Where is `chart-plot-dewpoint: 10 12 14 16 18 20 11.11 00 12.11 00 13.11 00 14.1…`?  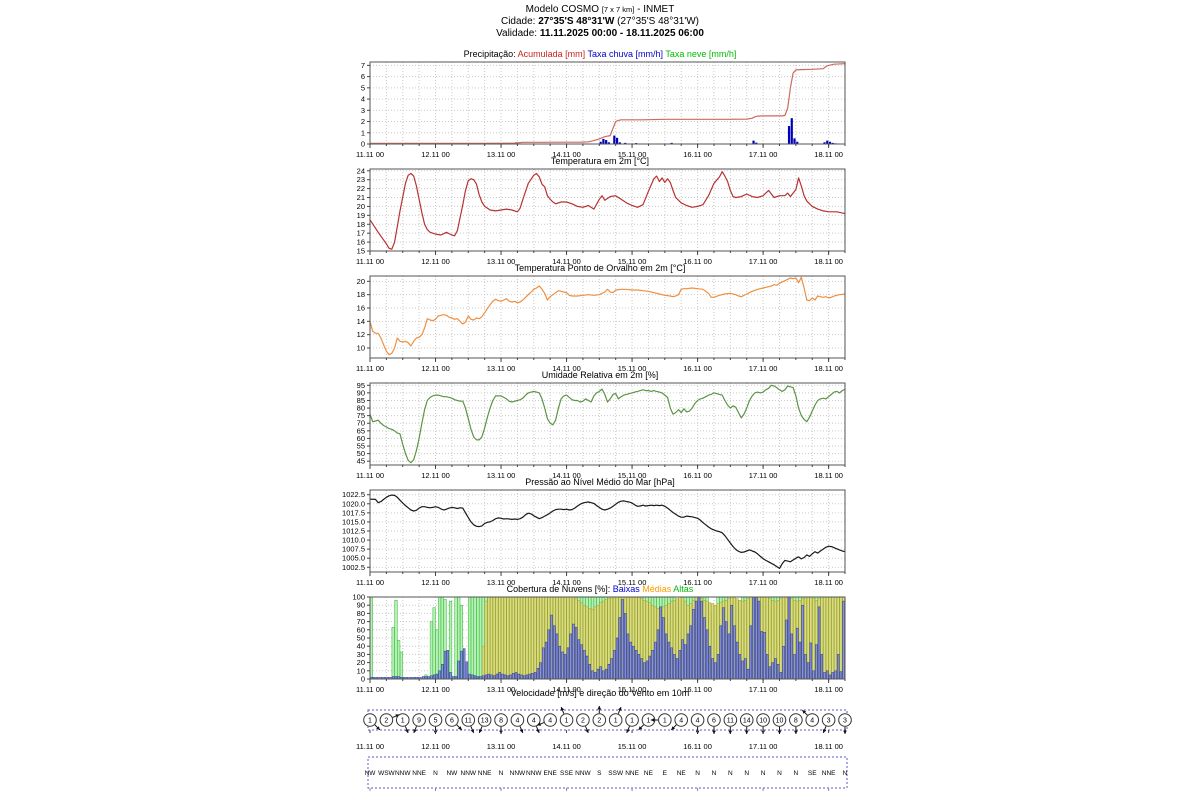
chart-plot-dewpoint: 10 12 14 16 18 20 11.11 00 12.11 00 13.11 00 14.1… is located at coordinates (601, 324).